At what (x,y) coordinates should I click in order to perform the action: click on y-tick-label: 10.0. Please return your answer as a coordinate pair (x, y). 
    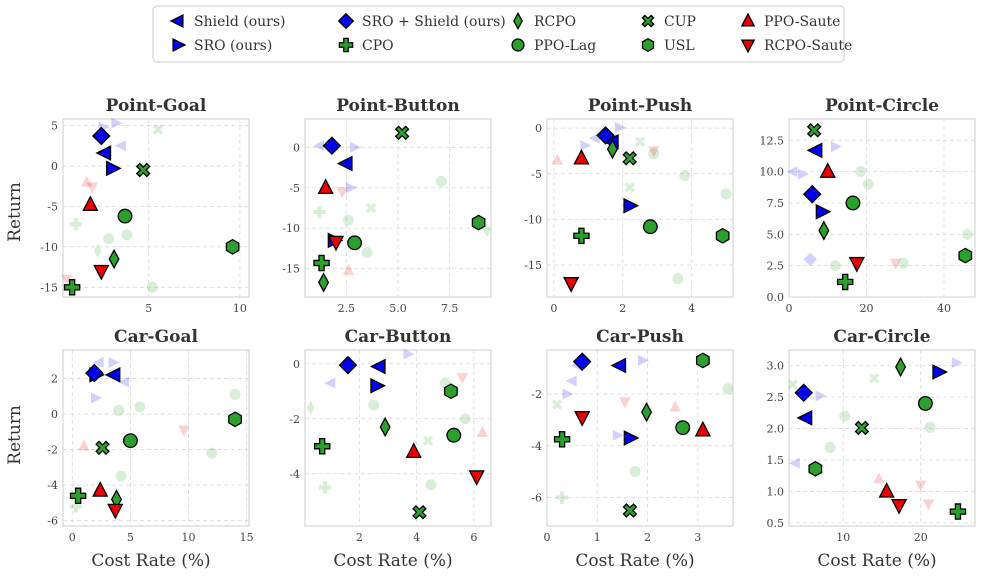
    Looking at the image, I should click on (772, 172).